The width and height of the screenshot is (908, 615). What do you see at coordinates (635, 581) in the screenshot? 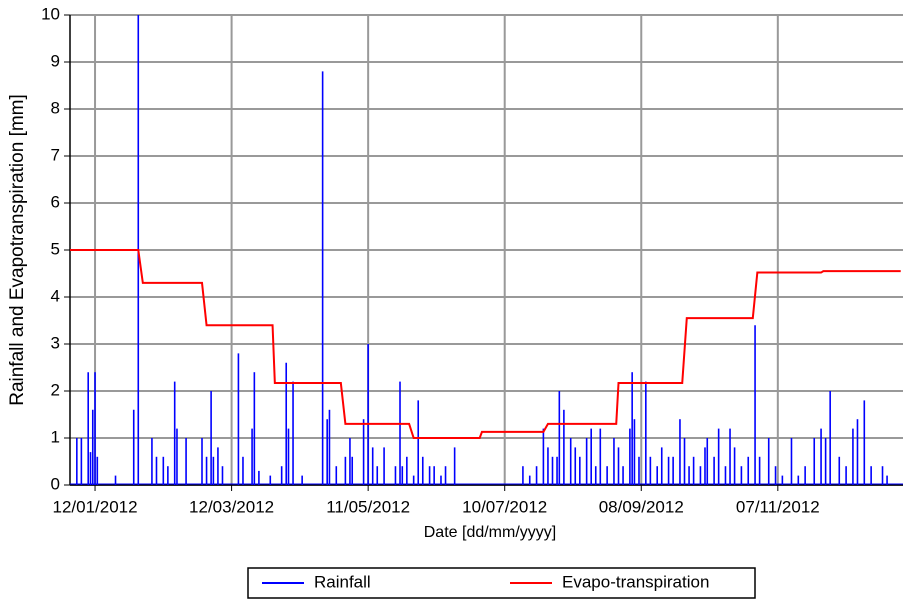
I see `legend-label: Evapo-transpiration` at bounding box center [635, 581].